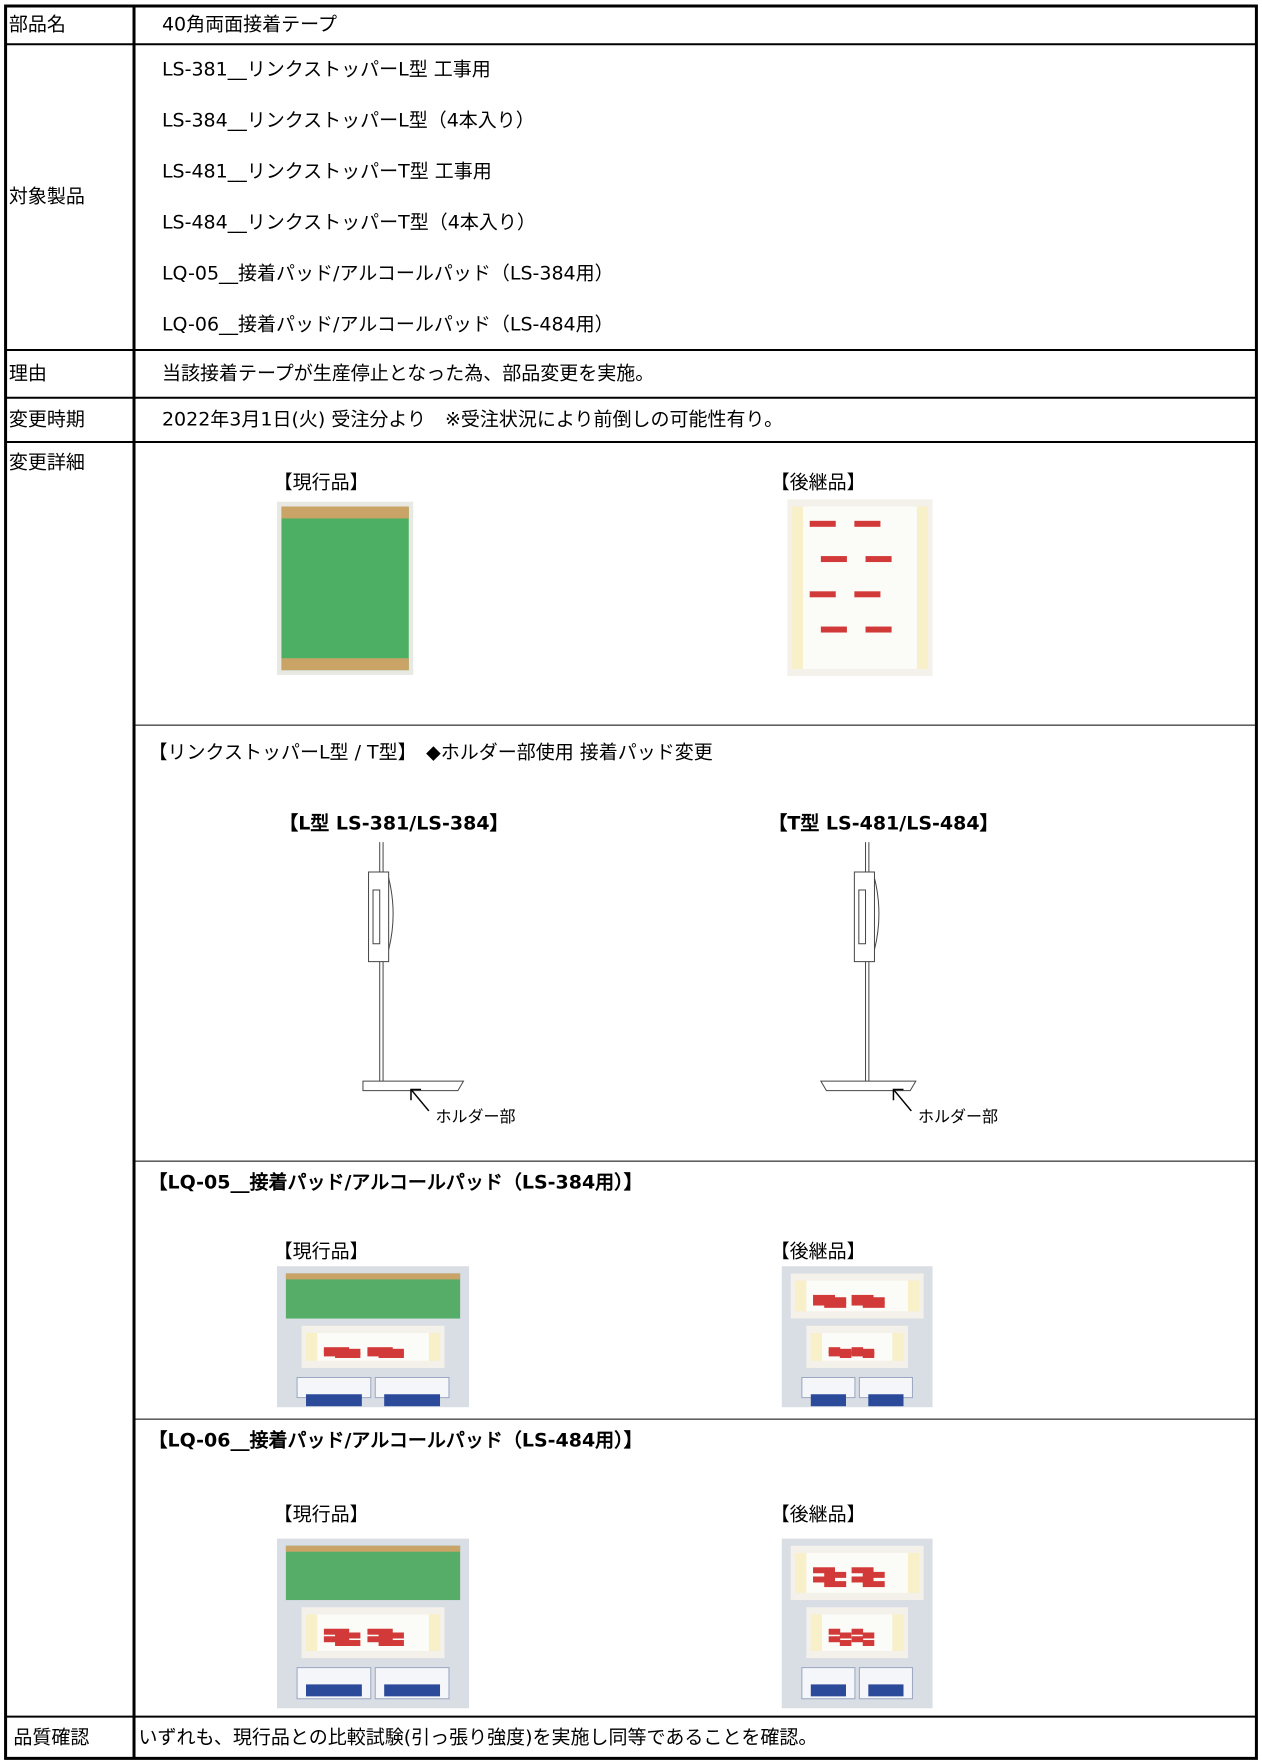 The width and height of the screenshot is (1262, 1762). Describe the element at coordinates (51, 1737) in the screenshot. I see `row-label: 品質確認` at that location.